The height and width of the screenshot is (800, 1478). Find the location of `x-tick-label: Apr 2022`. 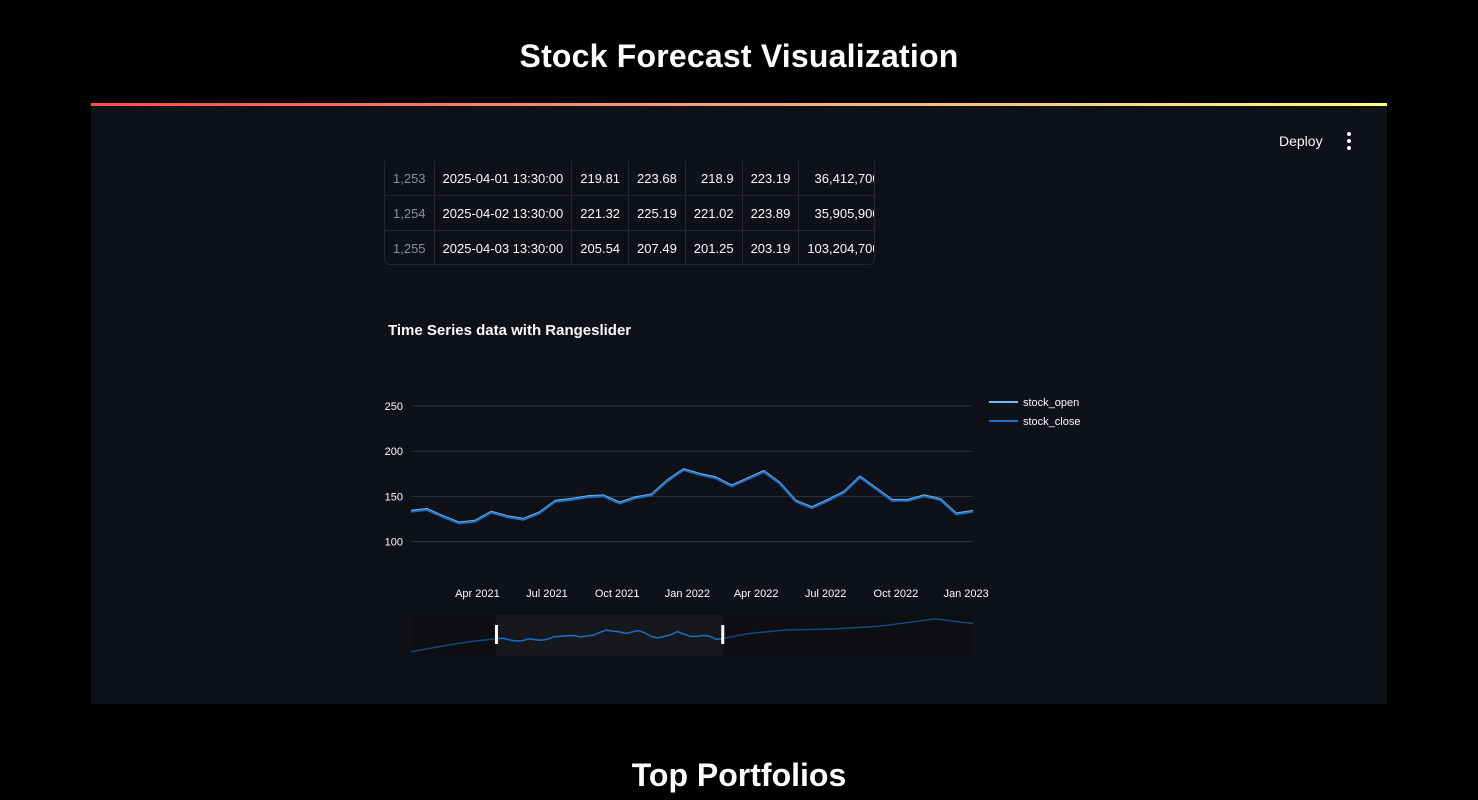

x-tick-label: Apr 2022 is located at coordinates (756, 594).